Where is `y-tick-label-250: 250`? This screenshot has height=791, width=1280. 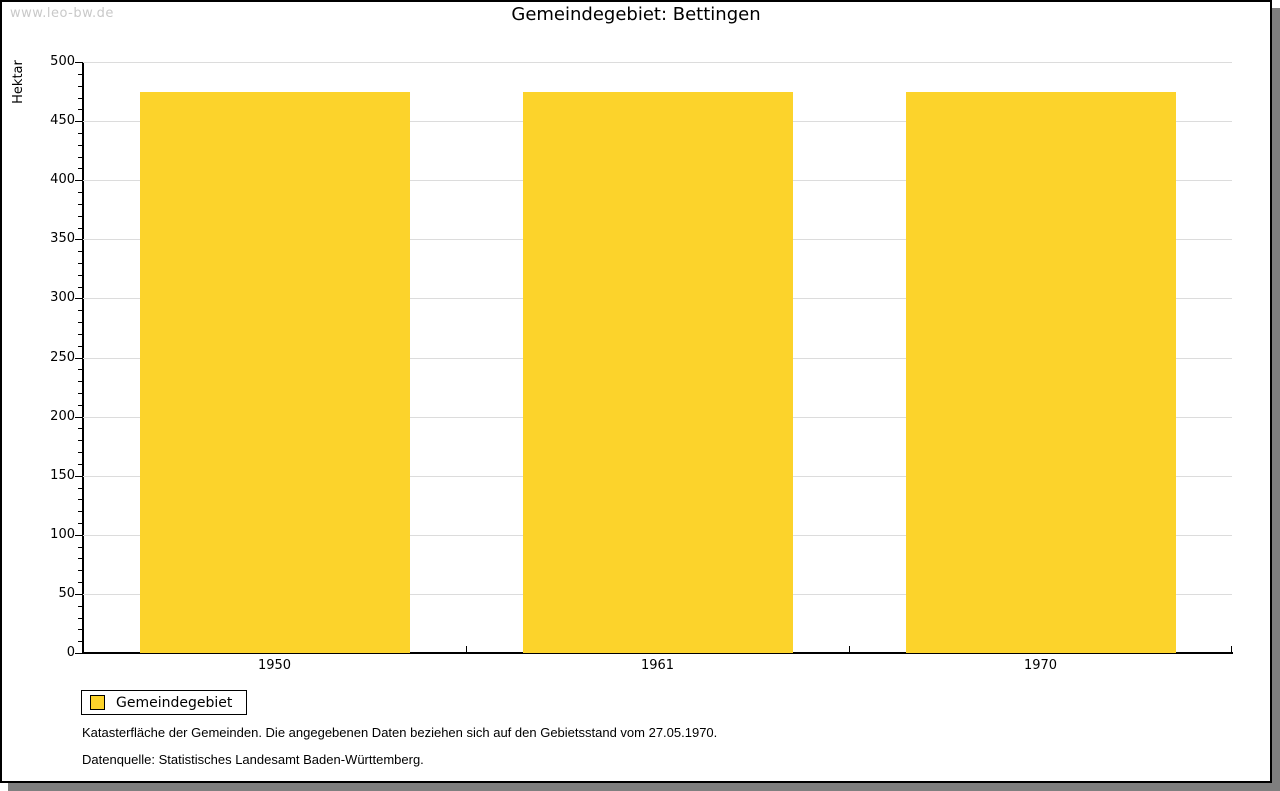 y-tick-label-250: 250 is located at coordinates (62, 357).